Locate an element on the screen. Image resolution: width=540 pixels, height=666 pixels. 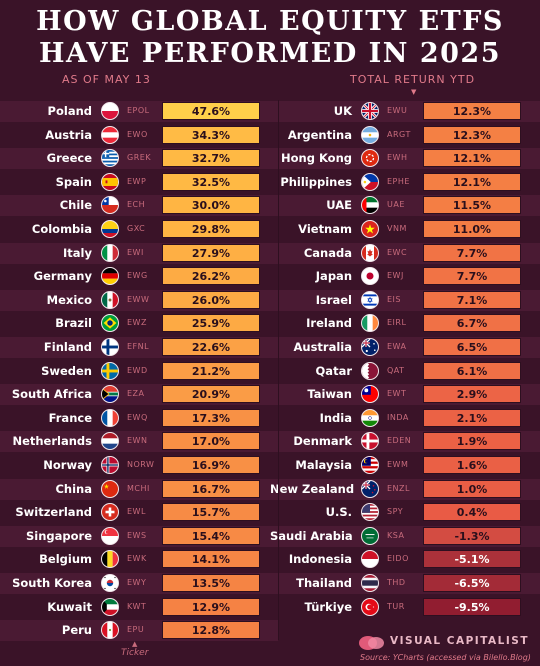
etf-ticker: EWM is located at coordinates (398, 464).